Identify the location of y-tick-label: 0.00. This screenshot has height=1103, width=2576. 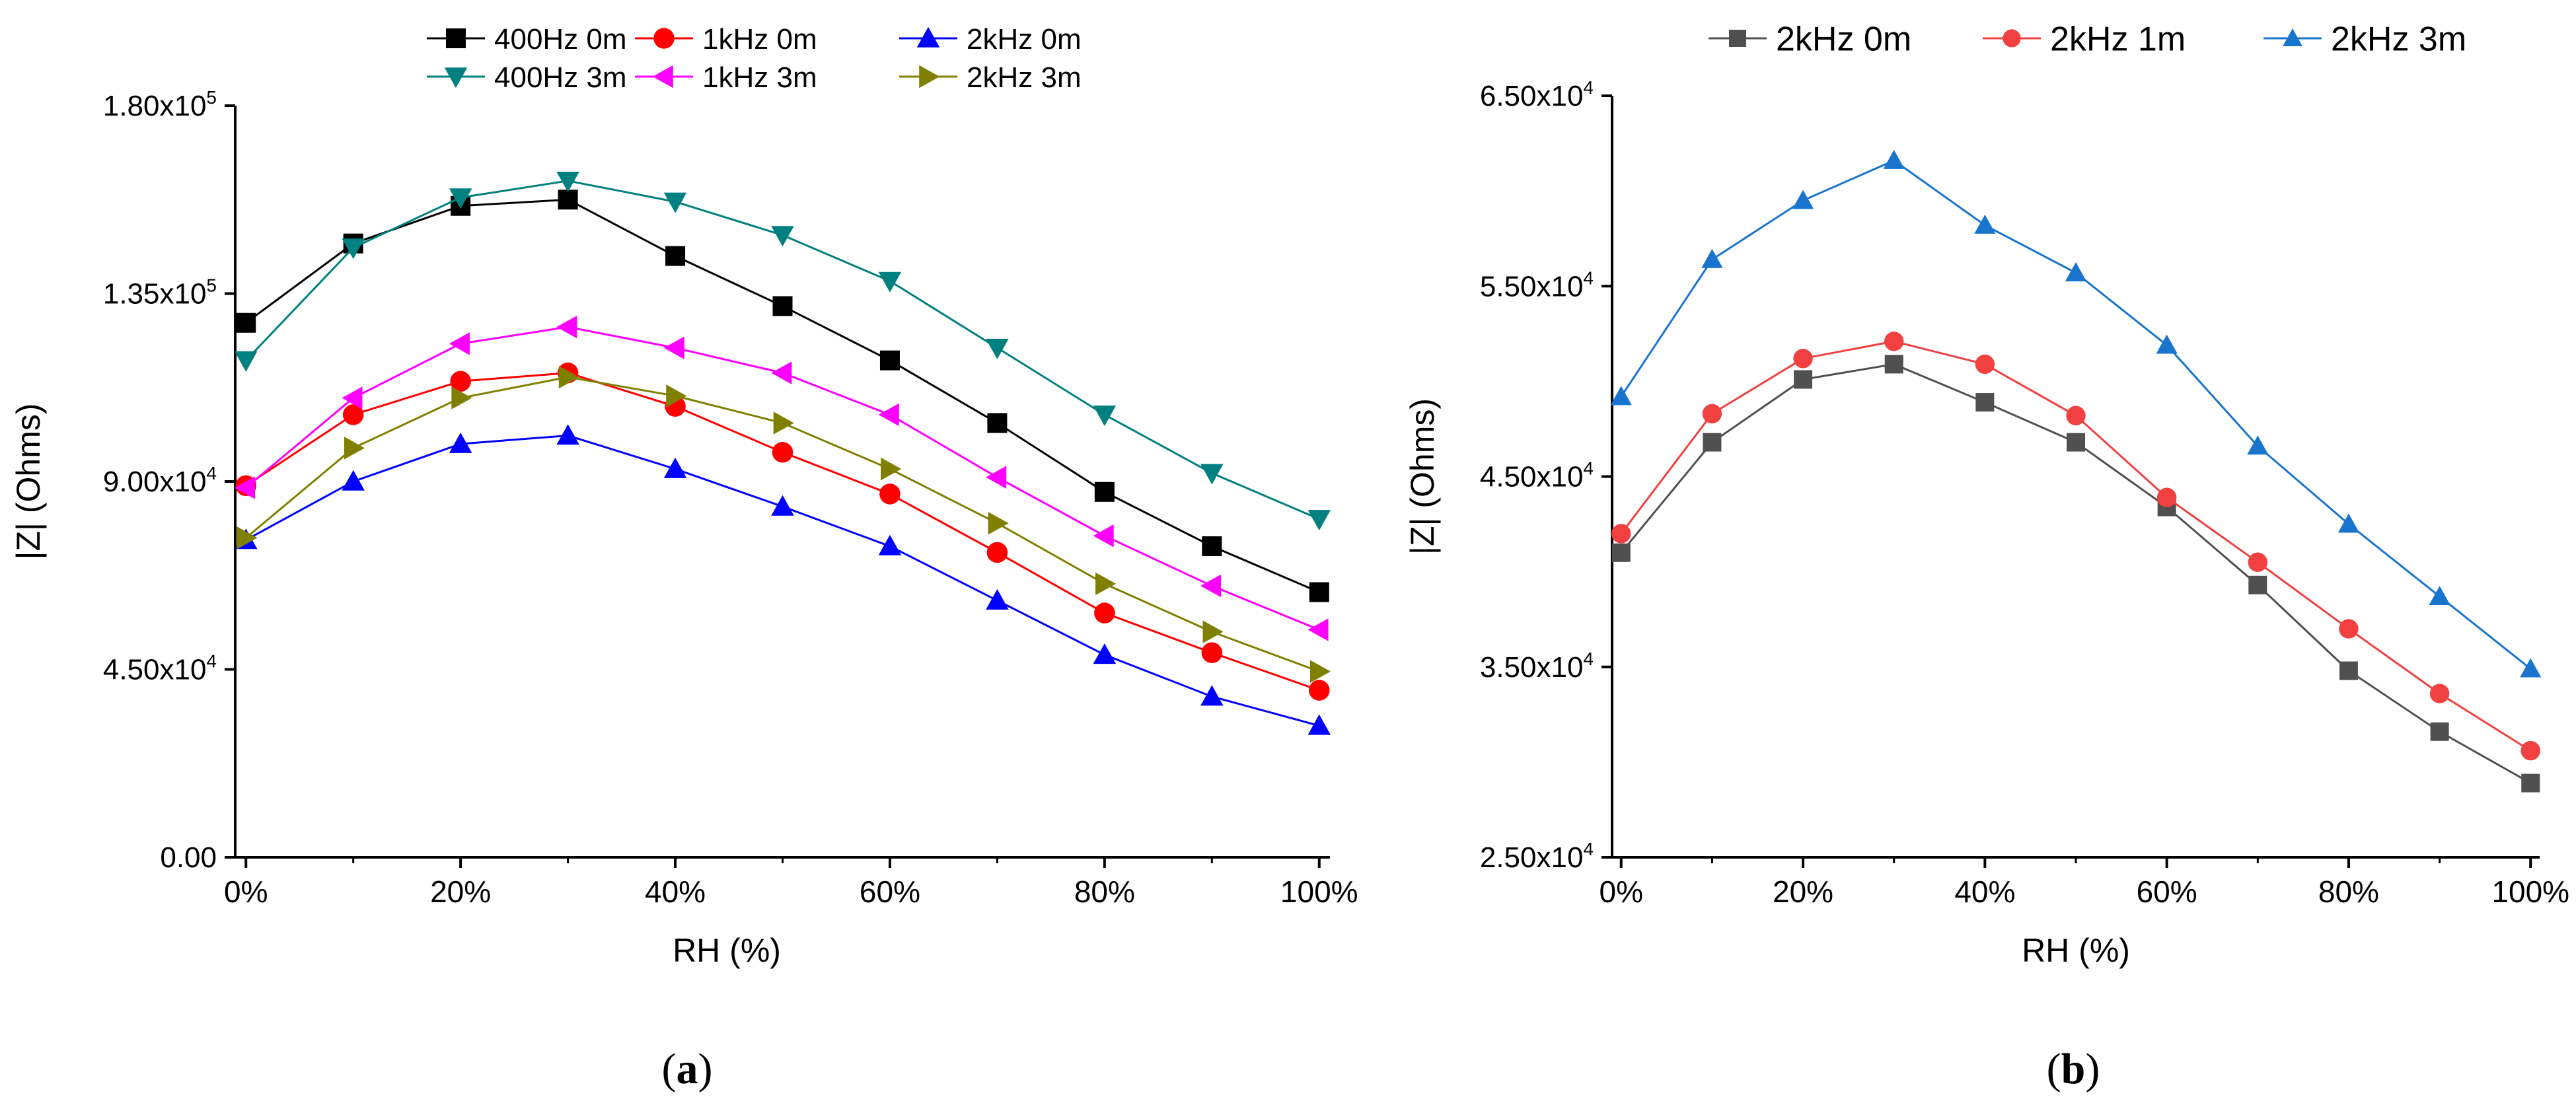
(188, 858).